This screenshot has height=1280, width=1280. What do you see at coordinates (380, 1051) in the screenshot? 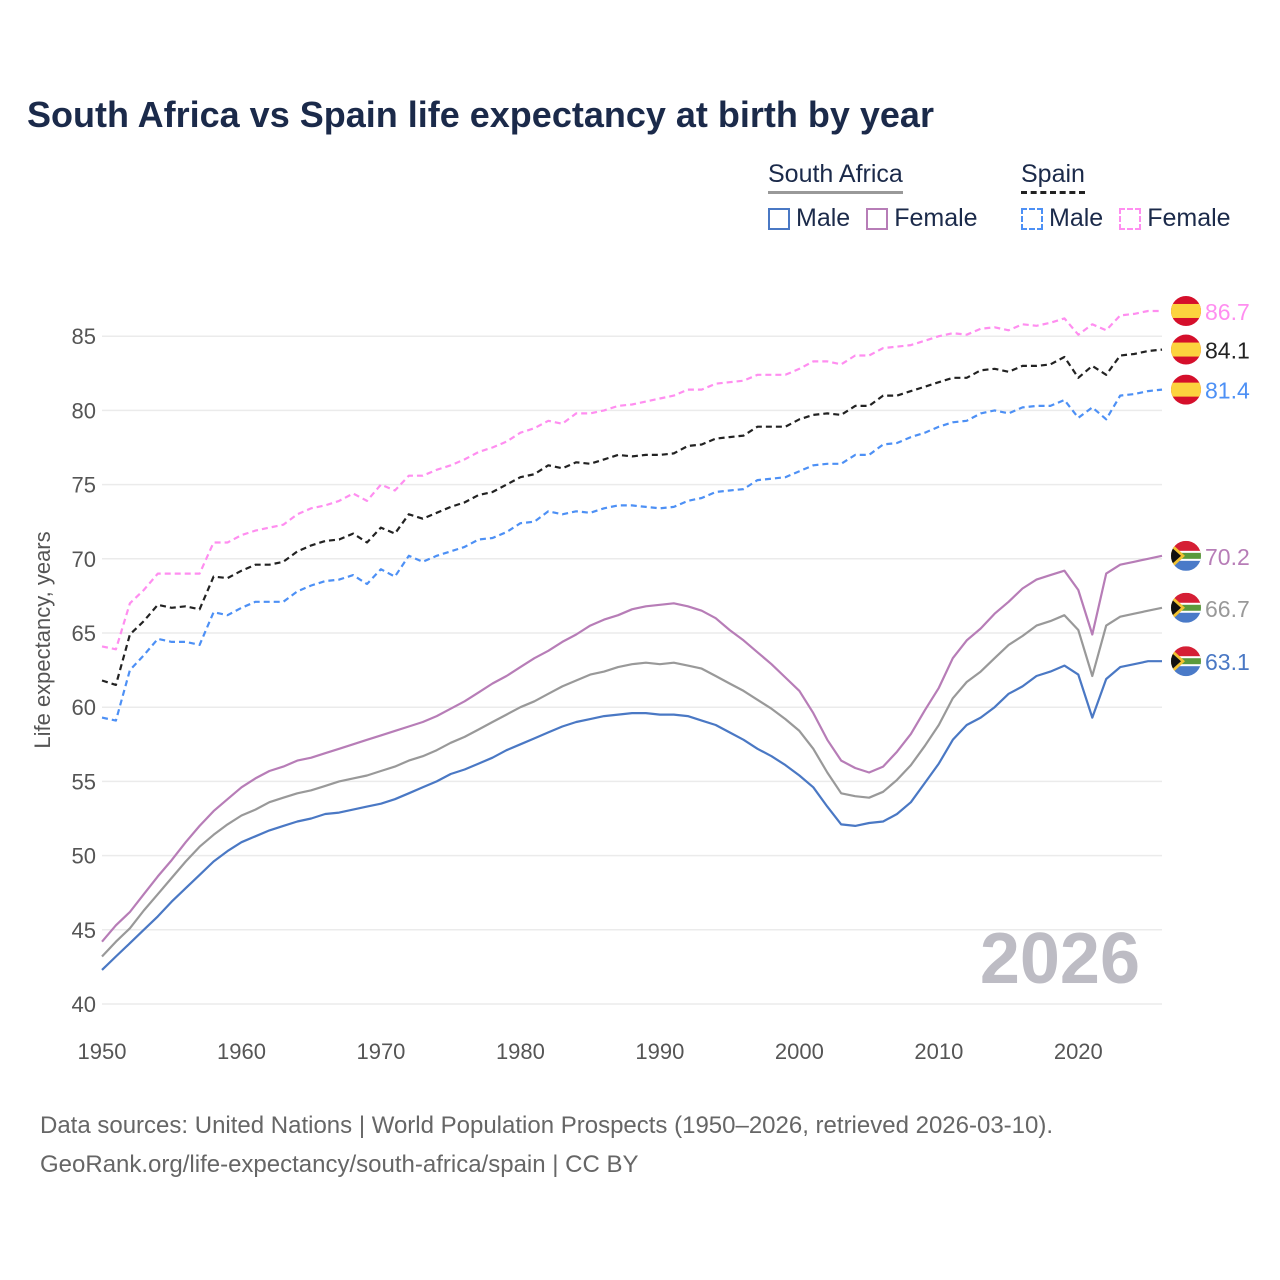
I see `x-tick-label: 1970` at bounding box center [380, 1051].